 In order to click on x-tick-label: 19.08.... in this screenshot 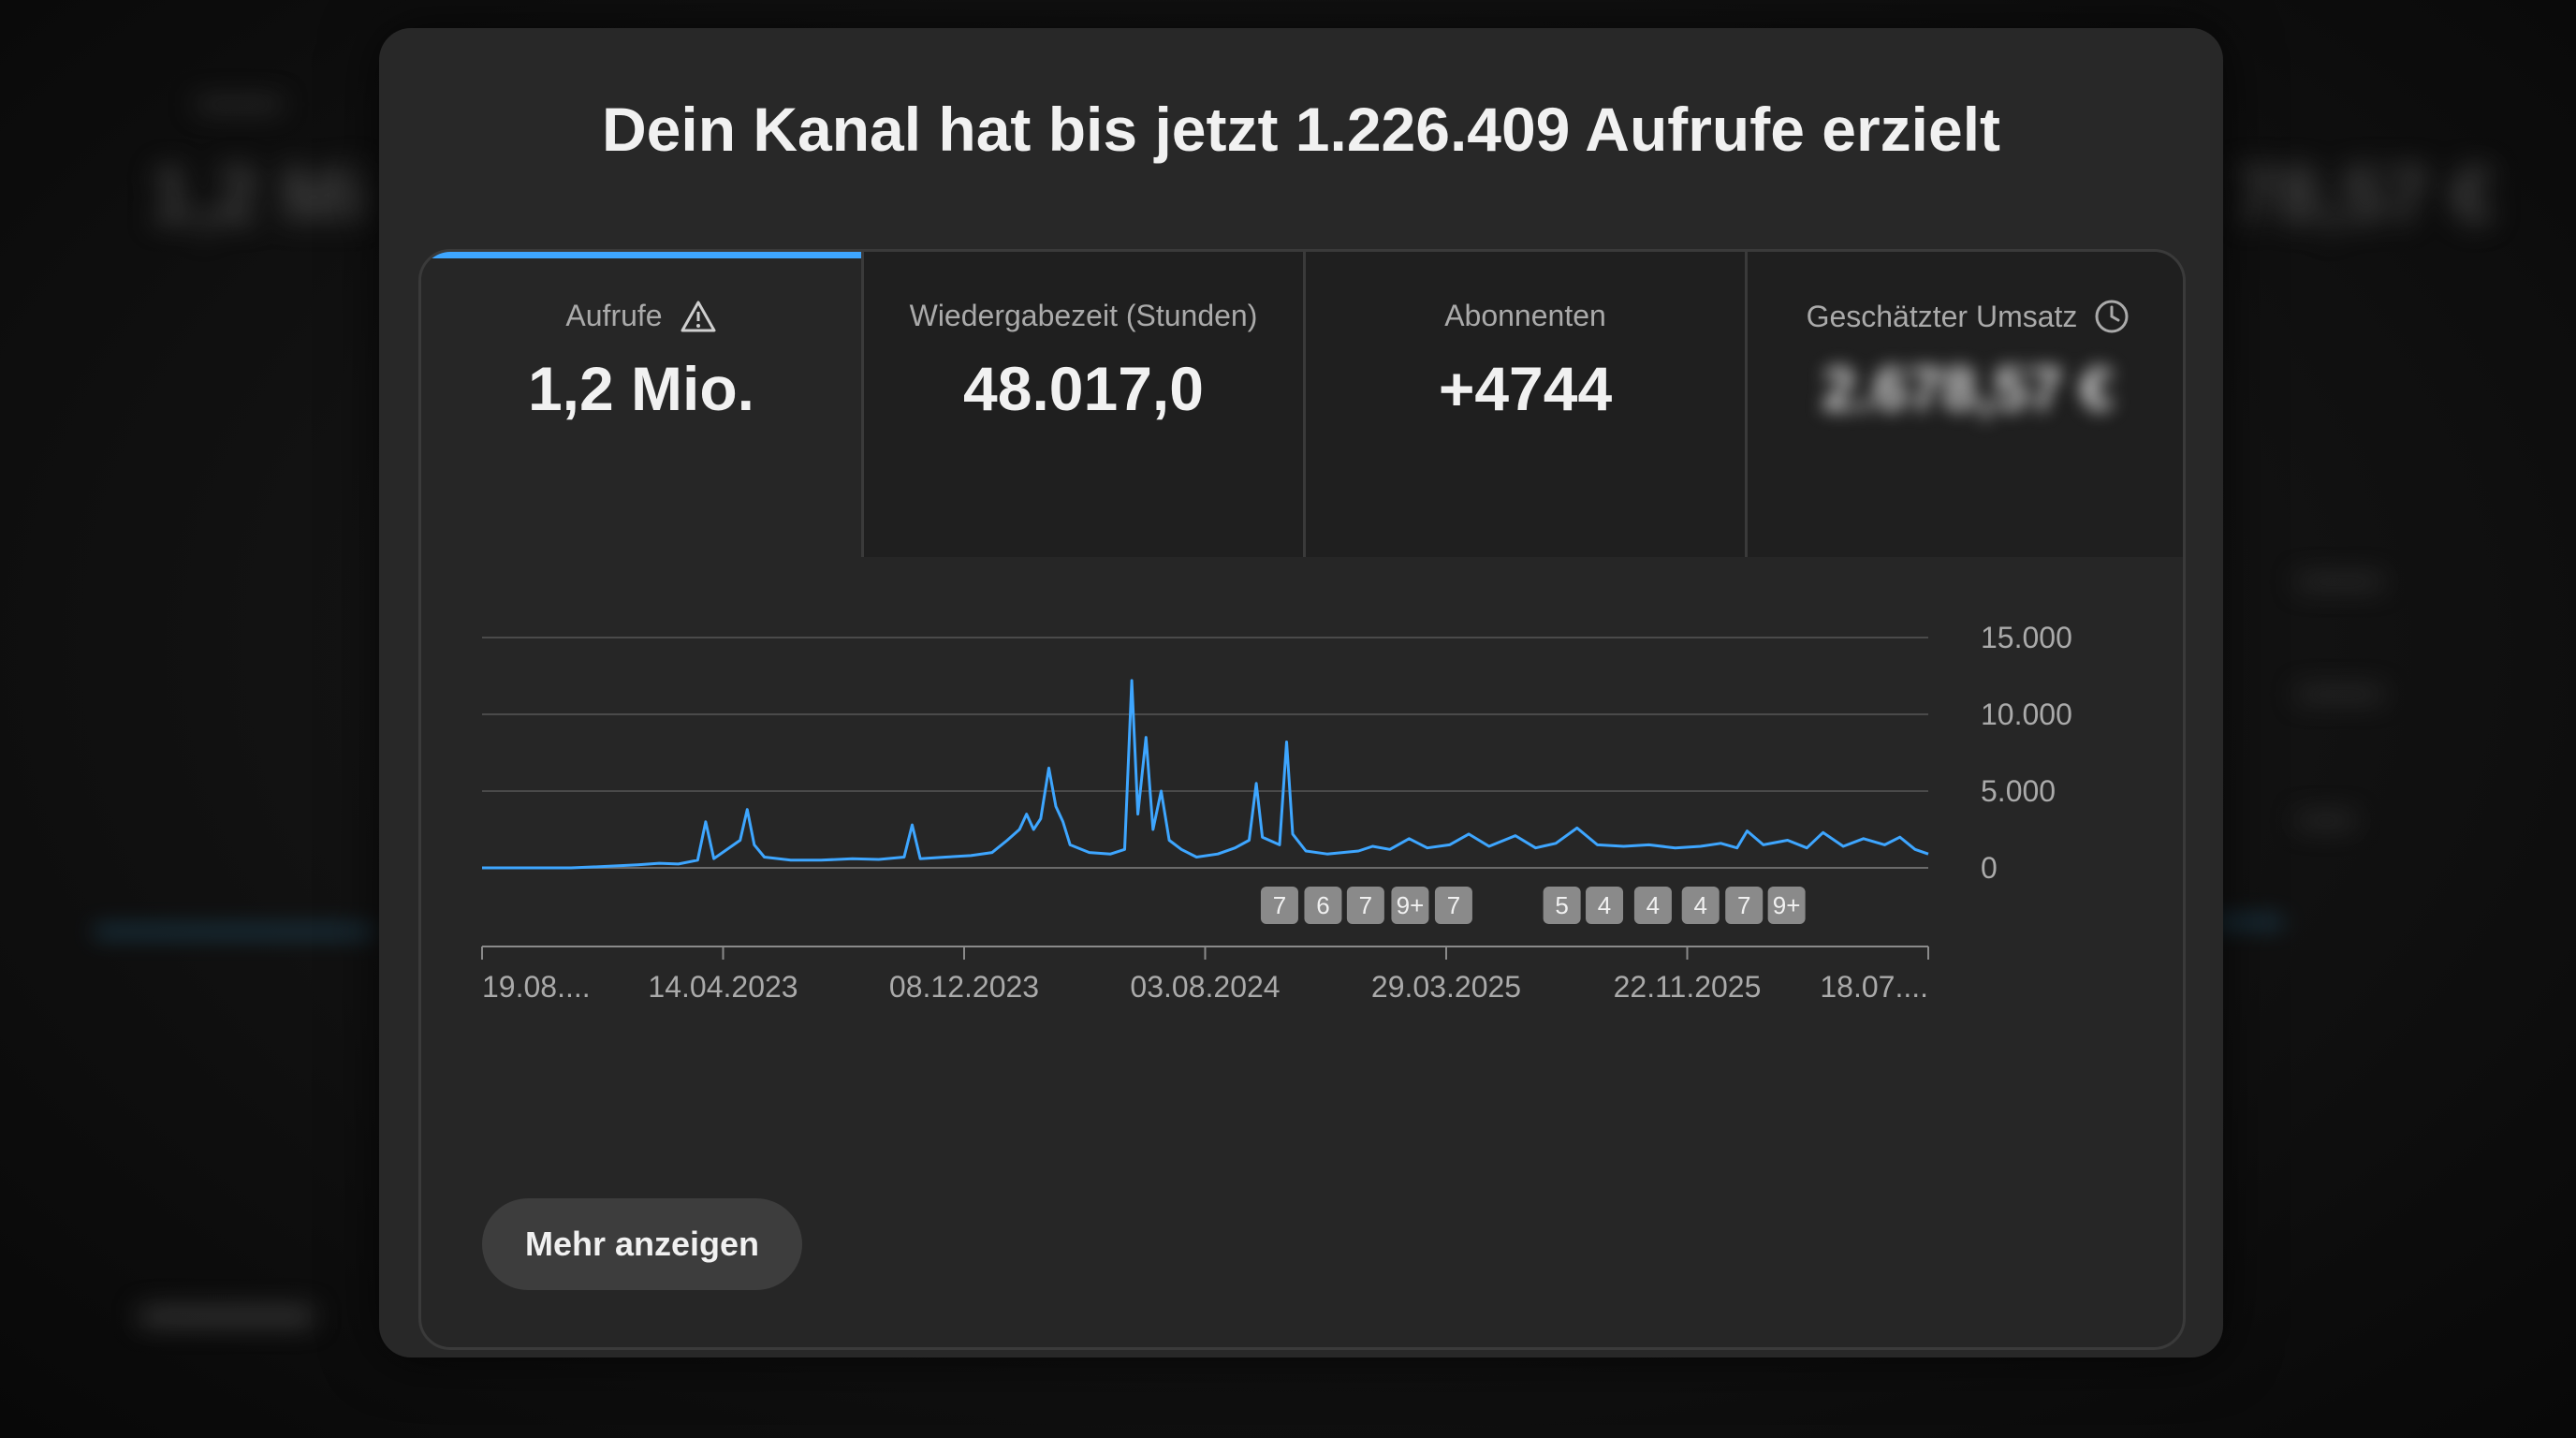, I will do `click(536, 987)`.